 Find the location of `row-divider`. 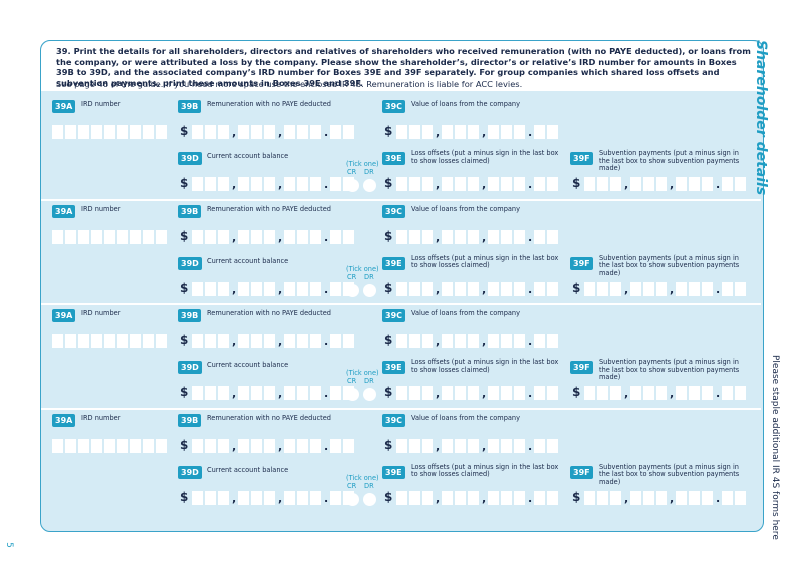

row-divider is located at coordinates (401, 408).